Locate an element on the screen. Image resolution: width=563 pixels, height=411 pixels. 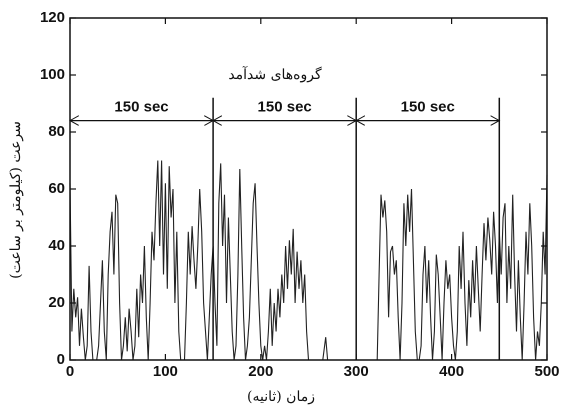
y-tick-label: 0 is located at coordinates (61, 359).